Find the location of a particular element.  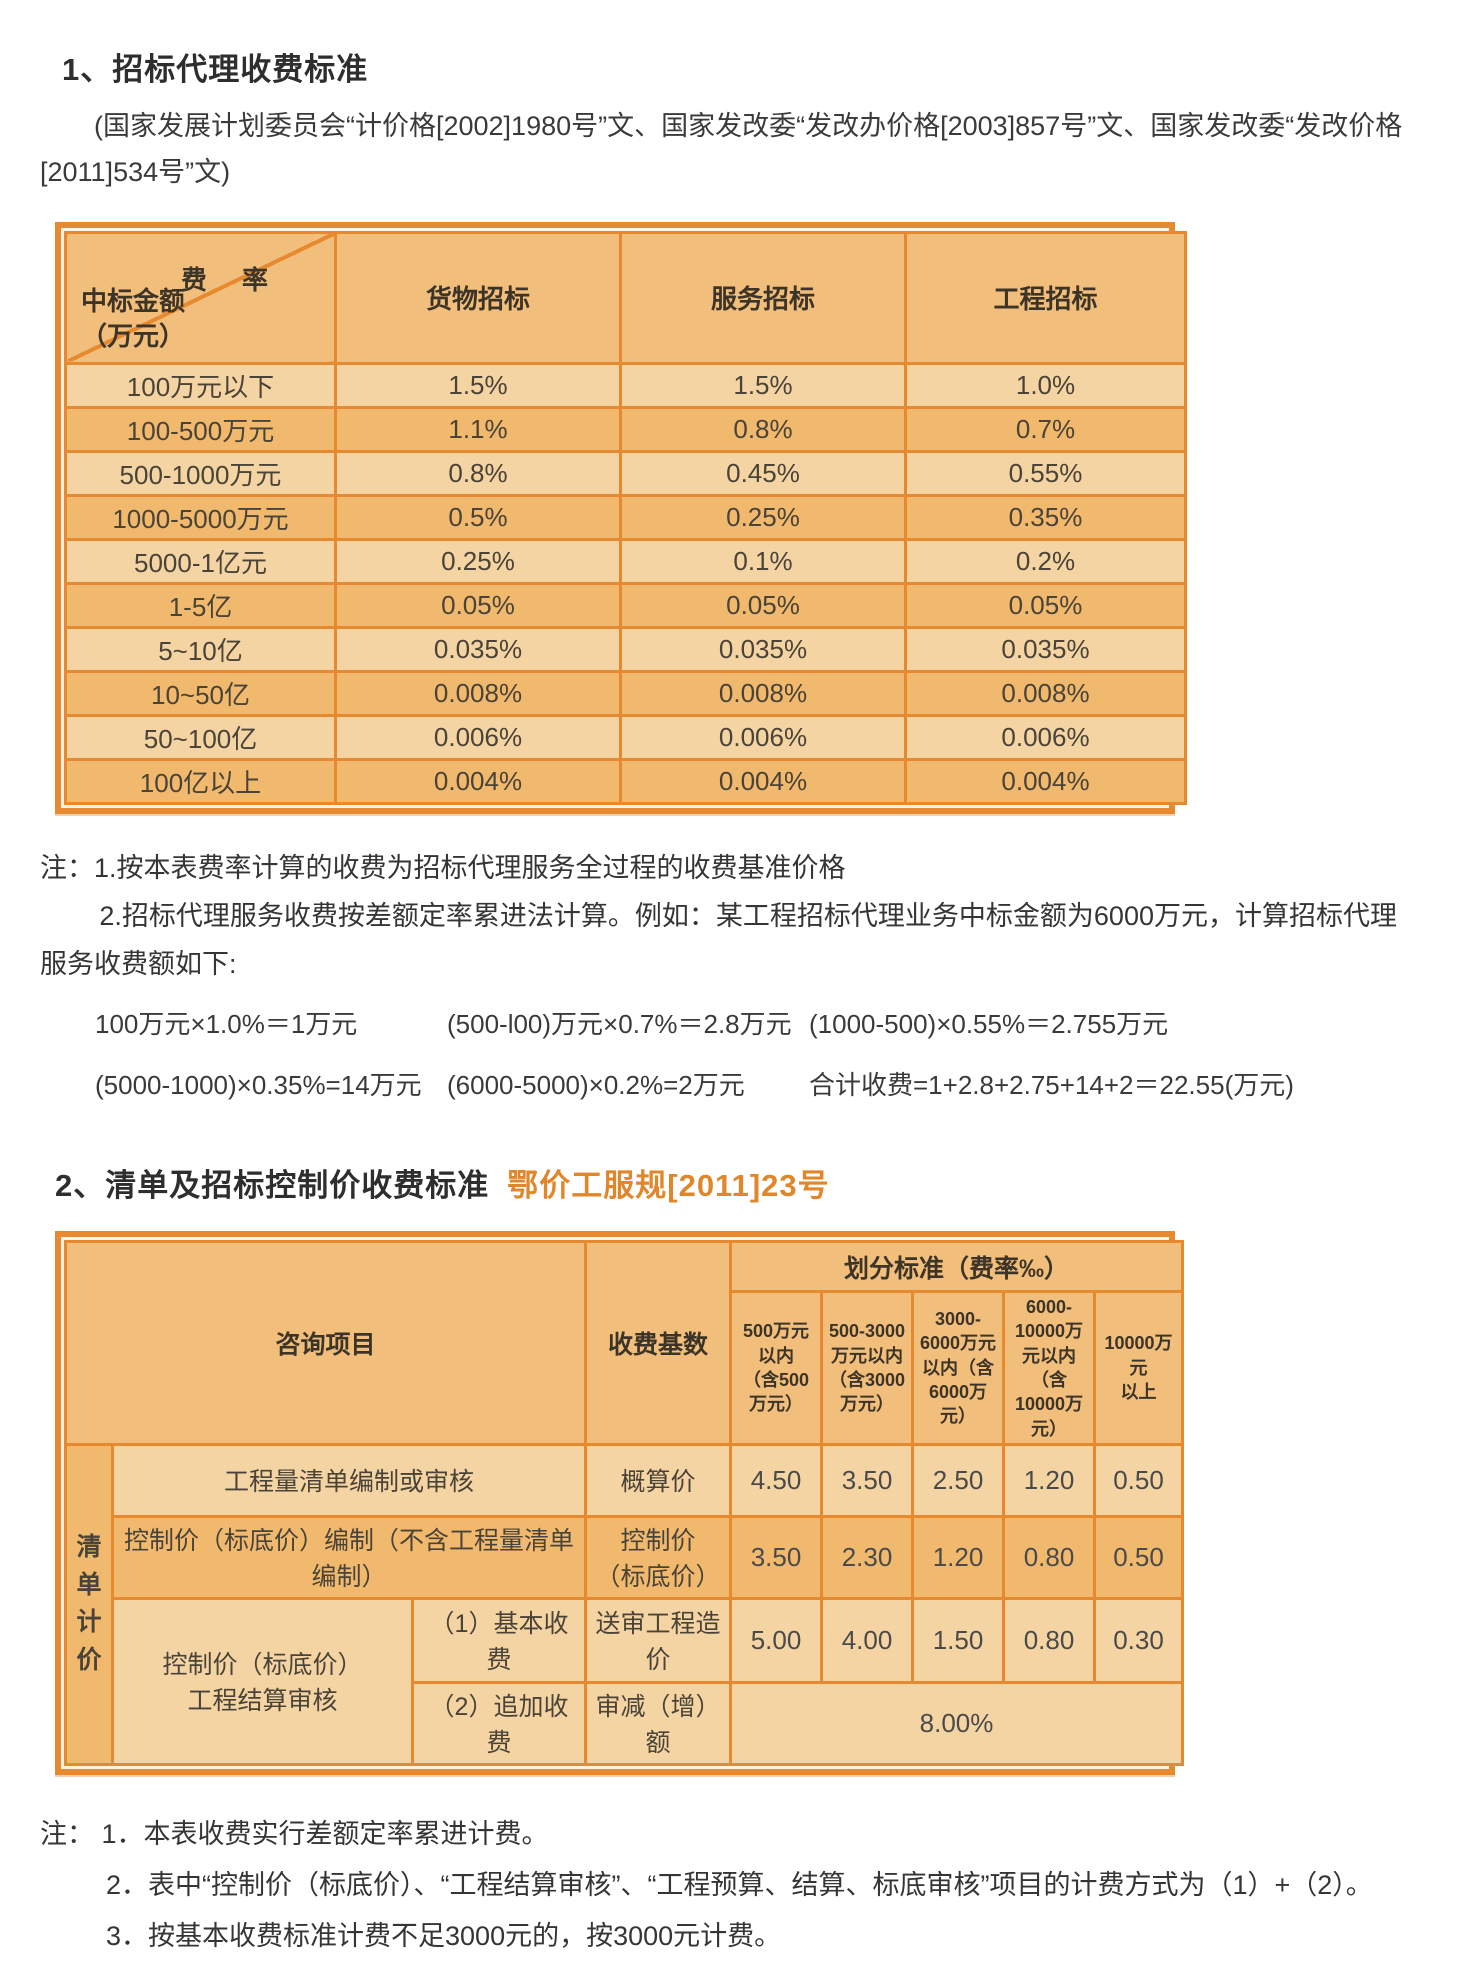

table-row: 100万元以下 1.5% 1.5% 1.0% is located at coordinates (625, 385).